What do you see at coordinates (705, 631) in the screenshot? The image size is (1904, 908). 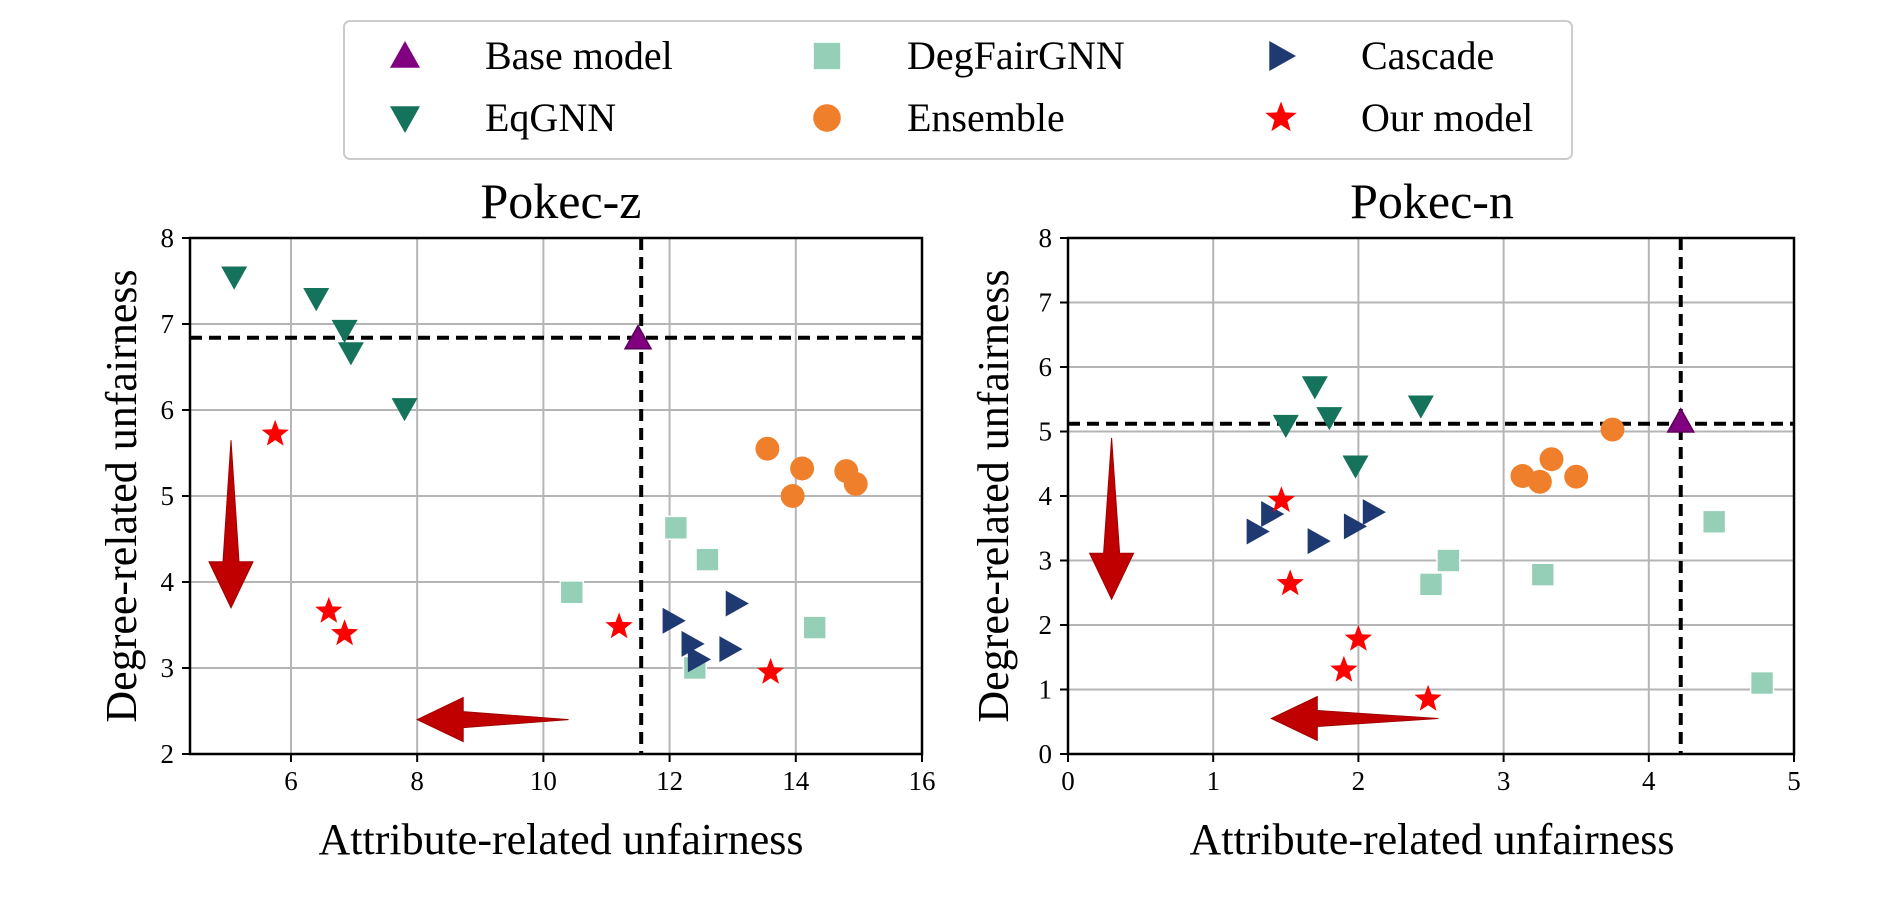 I see `series-cascade` at bounding box center [705, 631].